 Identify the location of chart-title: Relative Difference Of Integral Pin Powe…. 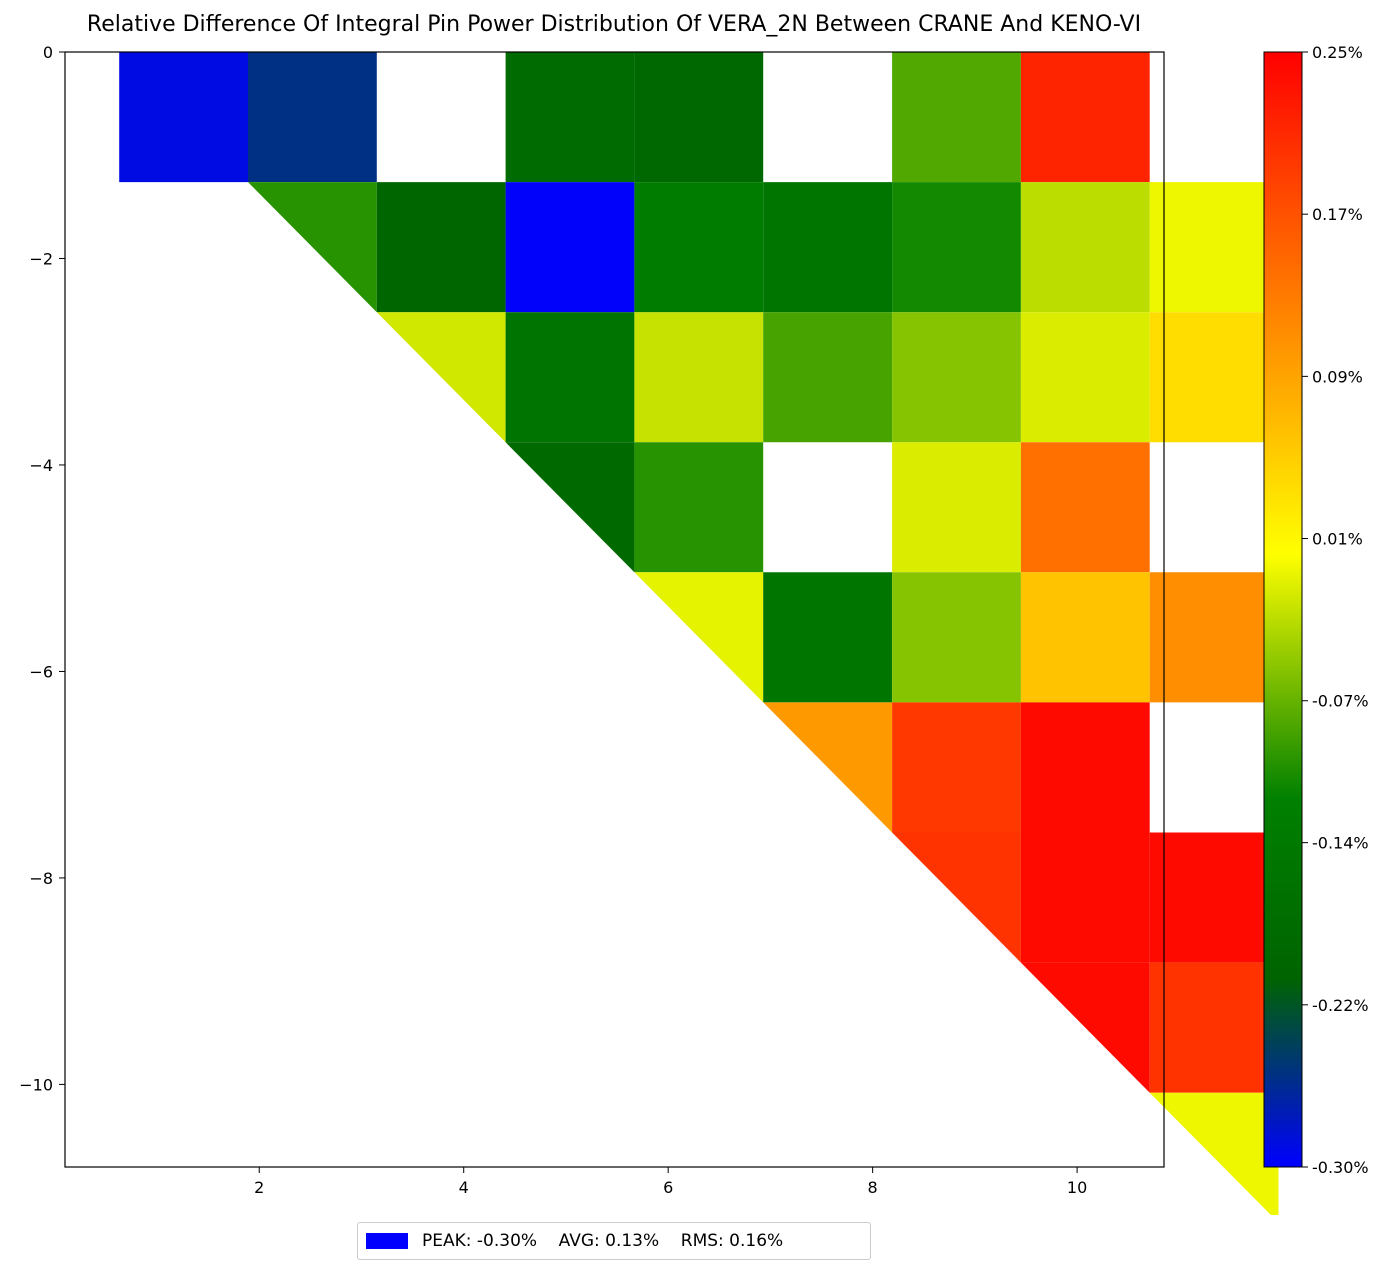
(614, 24).